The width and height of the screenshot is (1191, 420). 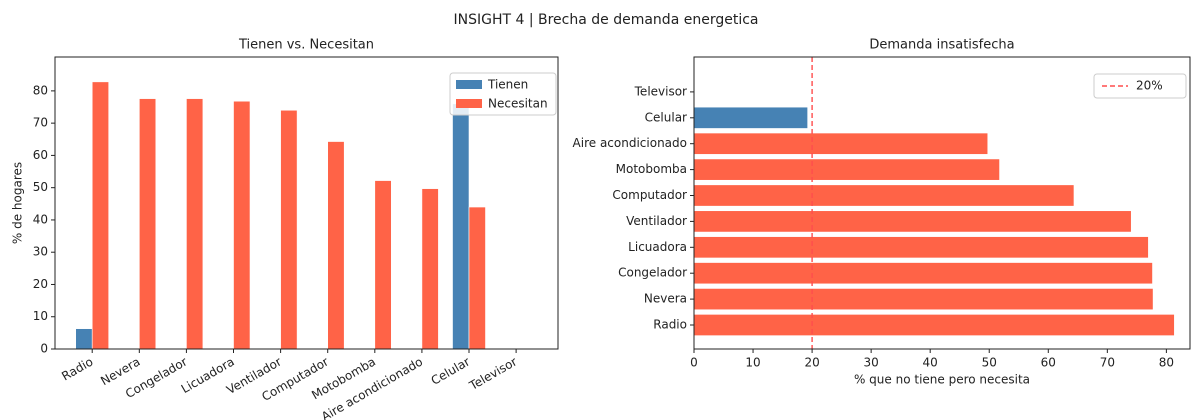 I want to click on y-tick-label: 20, so click(x=40, y=284).